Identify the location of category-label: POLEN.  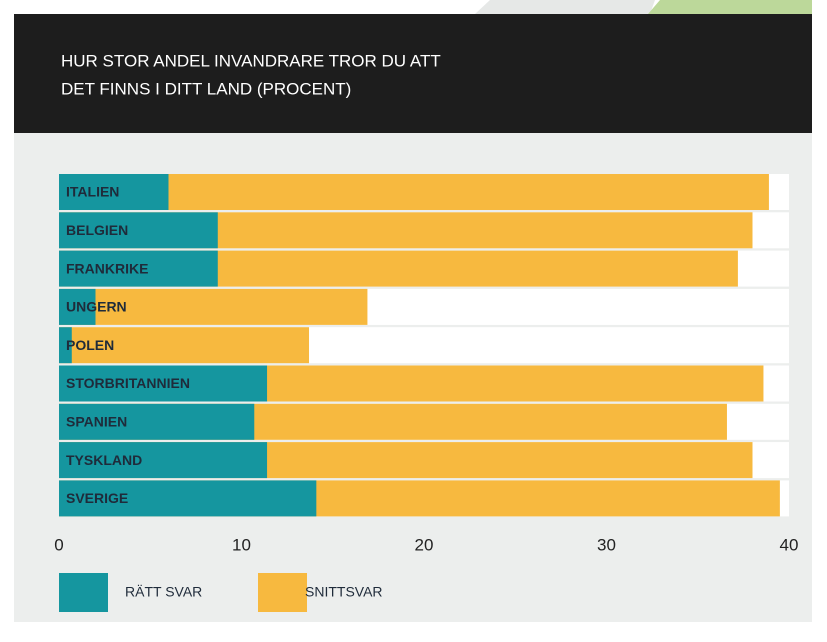
(90, 345).